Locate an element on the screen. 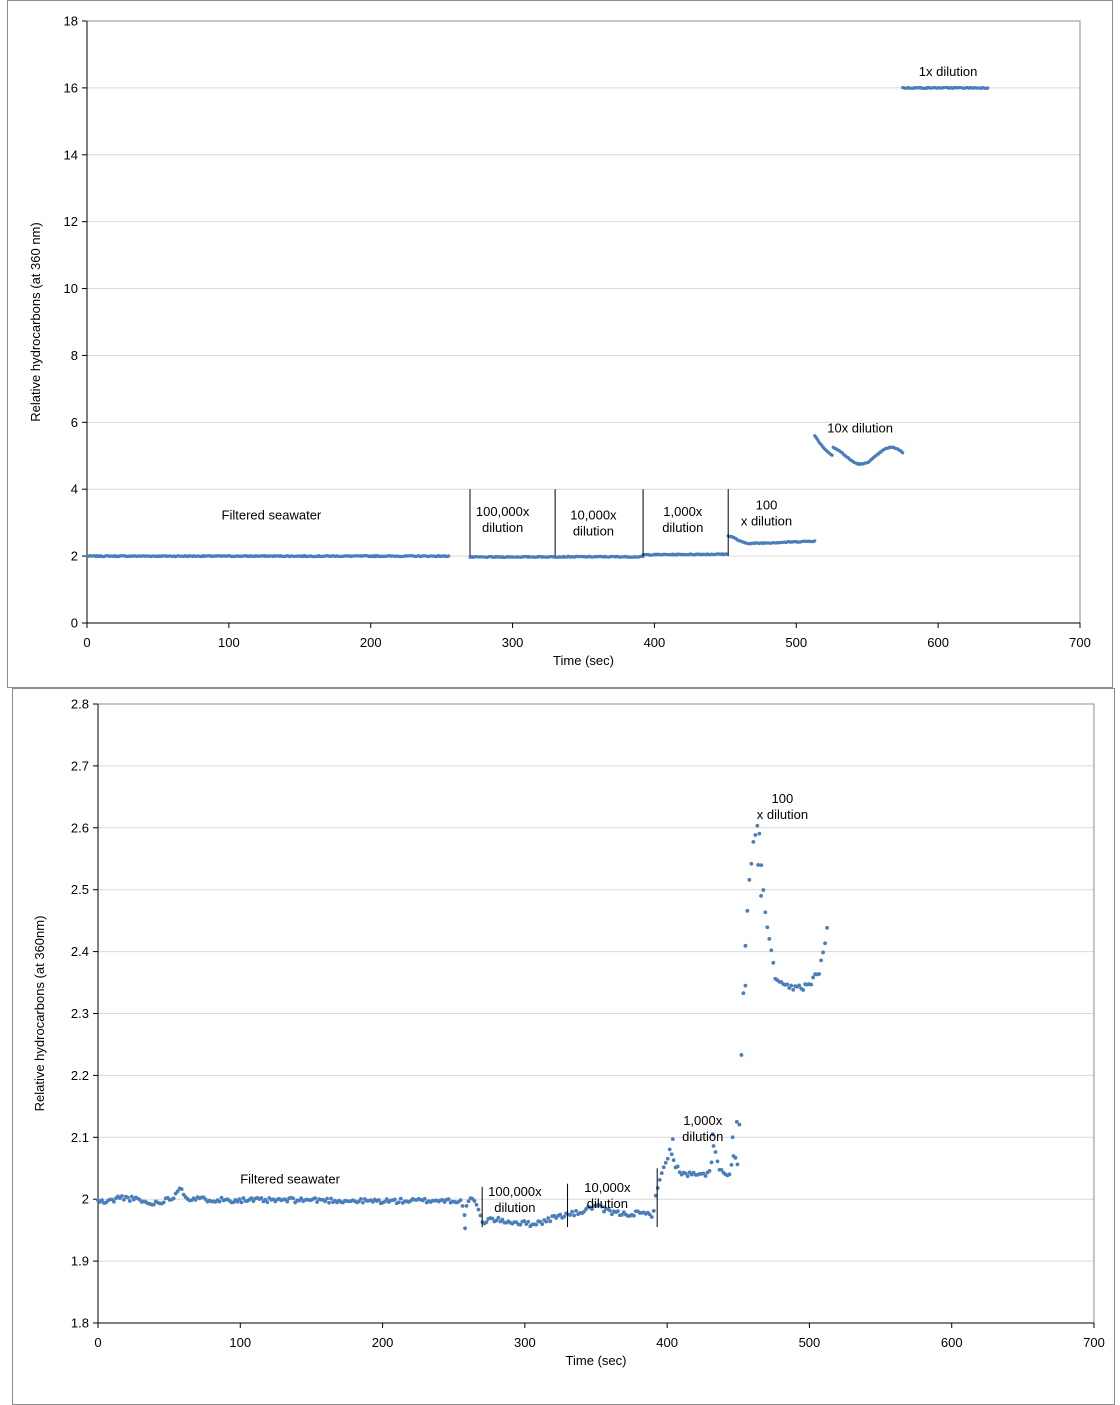 The width and height of the screenshot is (1120, 1405). y-tick-label: 6 is located at coordinates (74, 422).